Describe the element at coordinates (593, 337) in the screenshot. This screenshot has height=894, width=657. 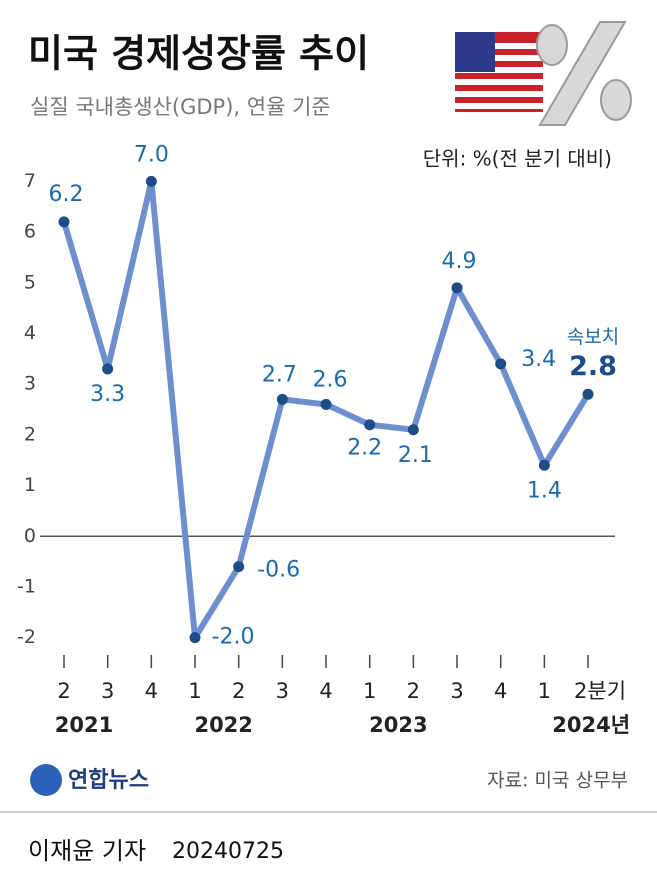
I see `annotation: 속보치` at that location.